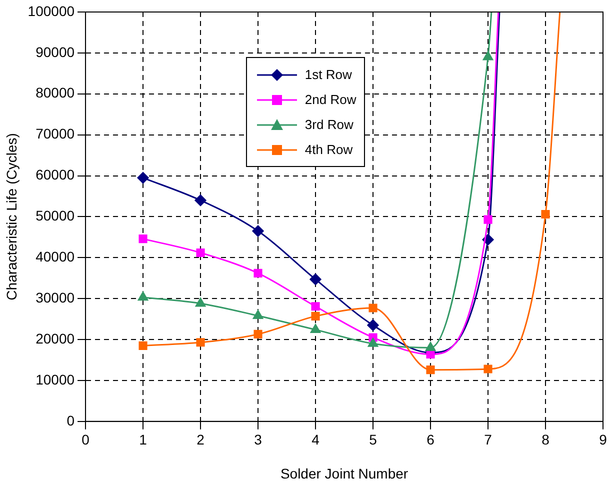  What do you see at coordinates (316, 440) in the screenshot?
I see `x-tick-label: 4` at bounding box center [316, 440].